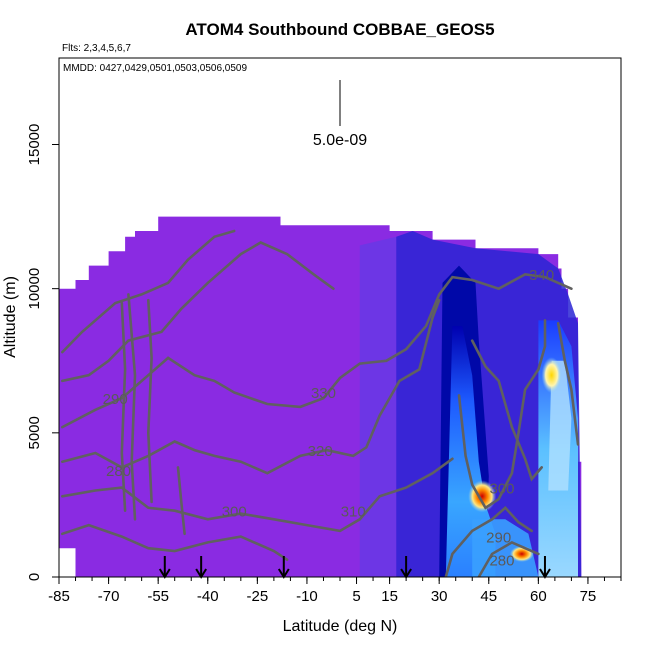 This screenshot has height=650, width=650. Describe the element at coordinates (96, 48) in the screenshot. I see `flights-subtitle: Flts: 2,3,4,5,6,7` at that location.